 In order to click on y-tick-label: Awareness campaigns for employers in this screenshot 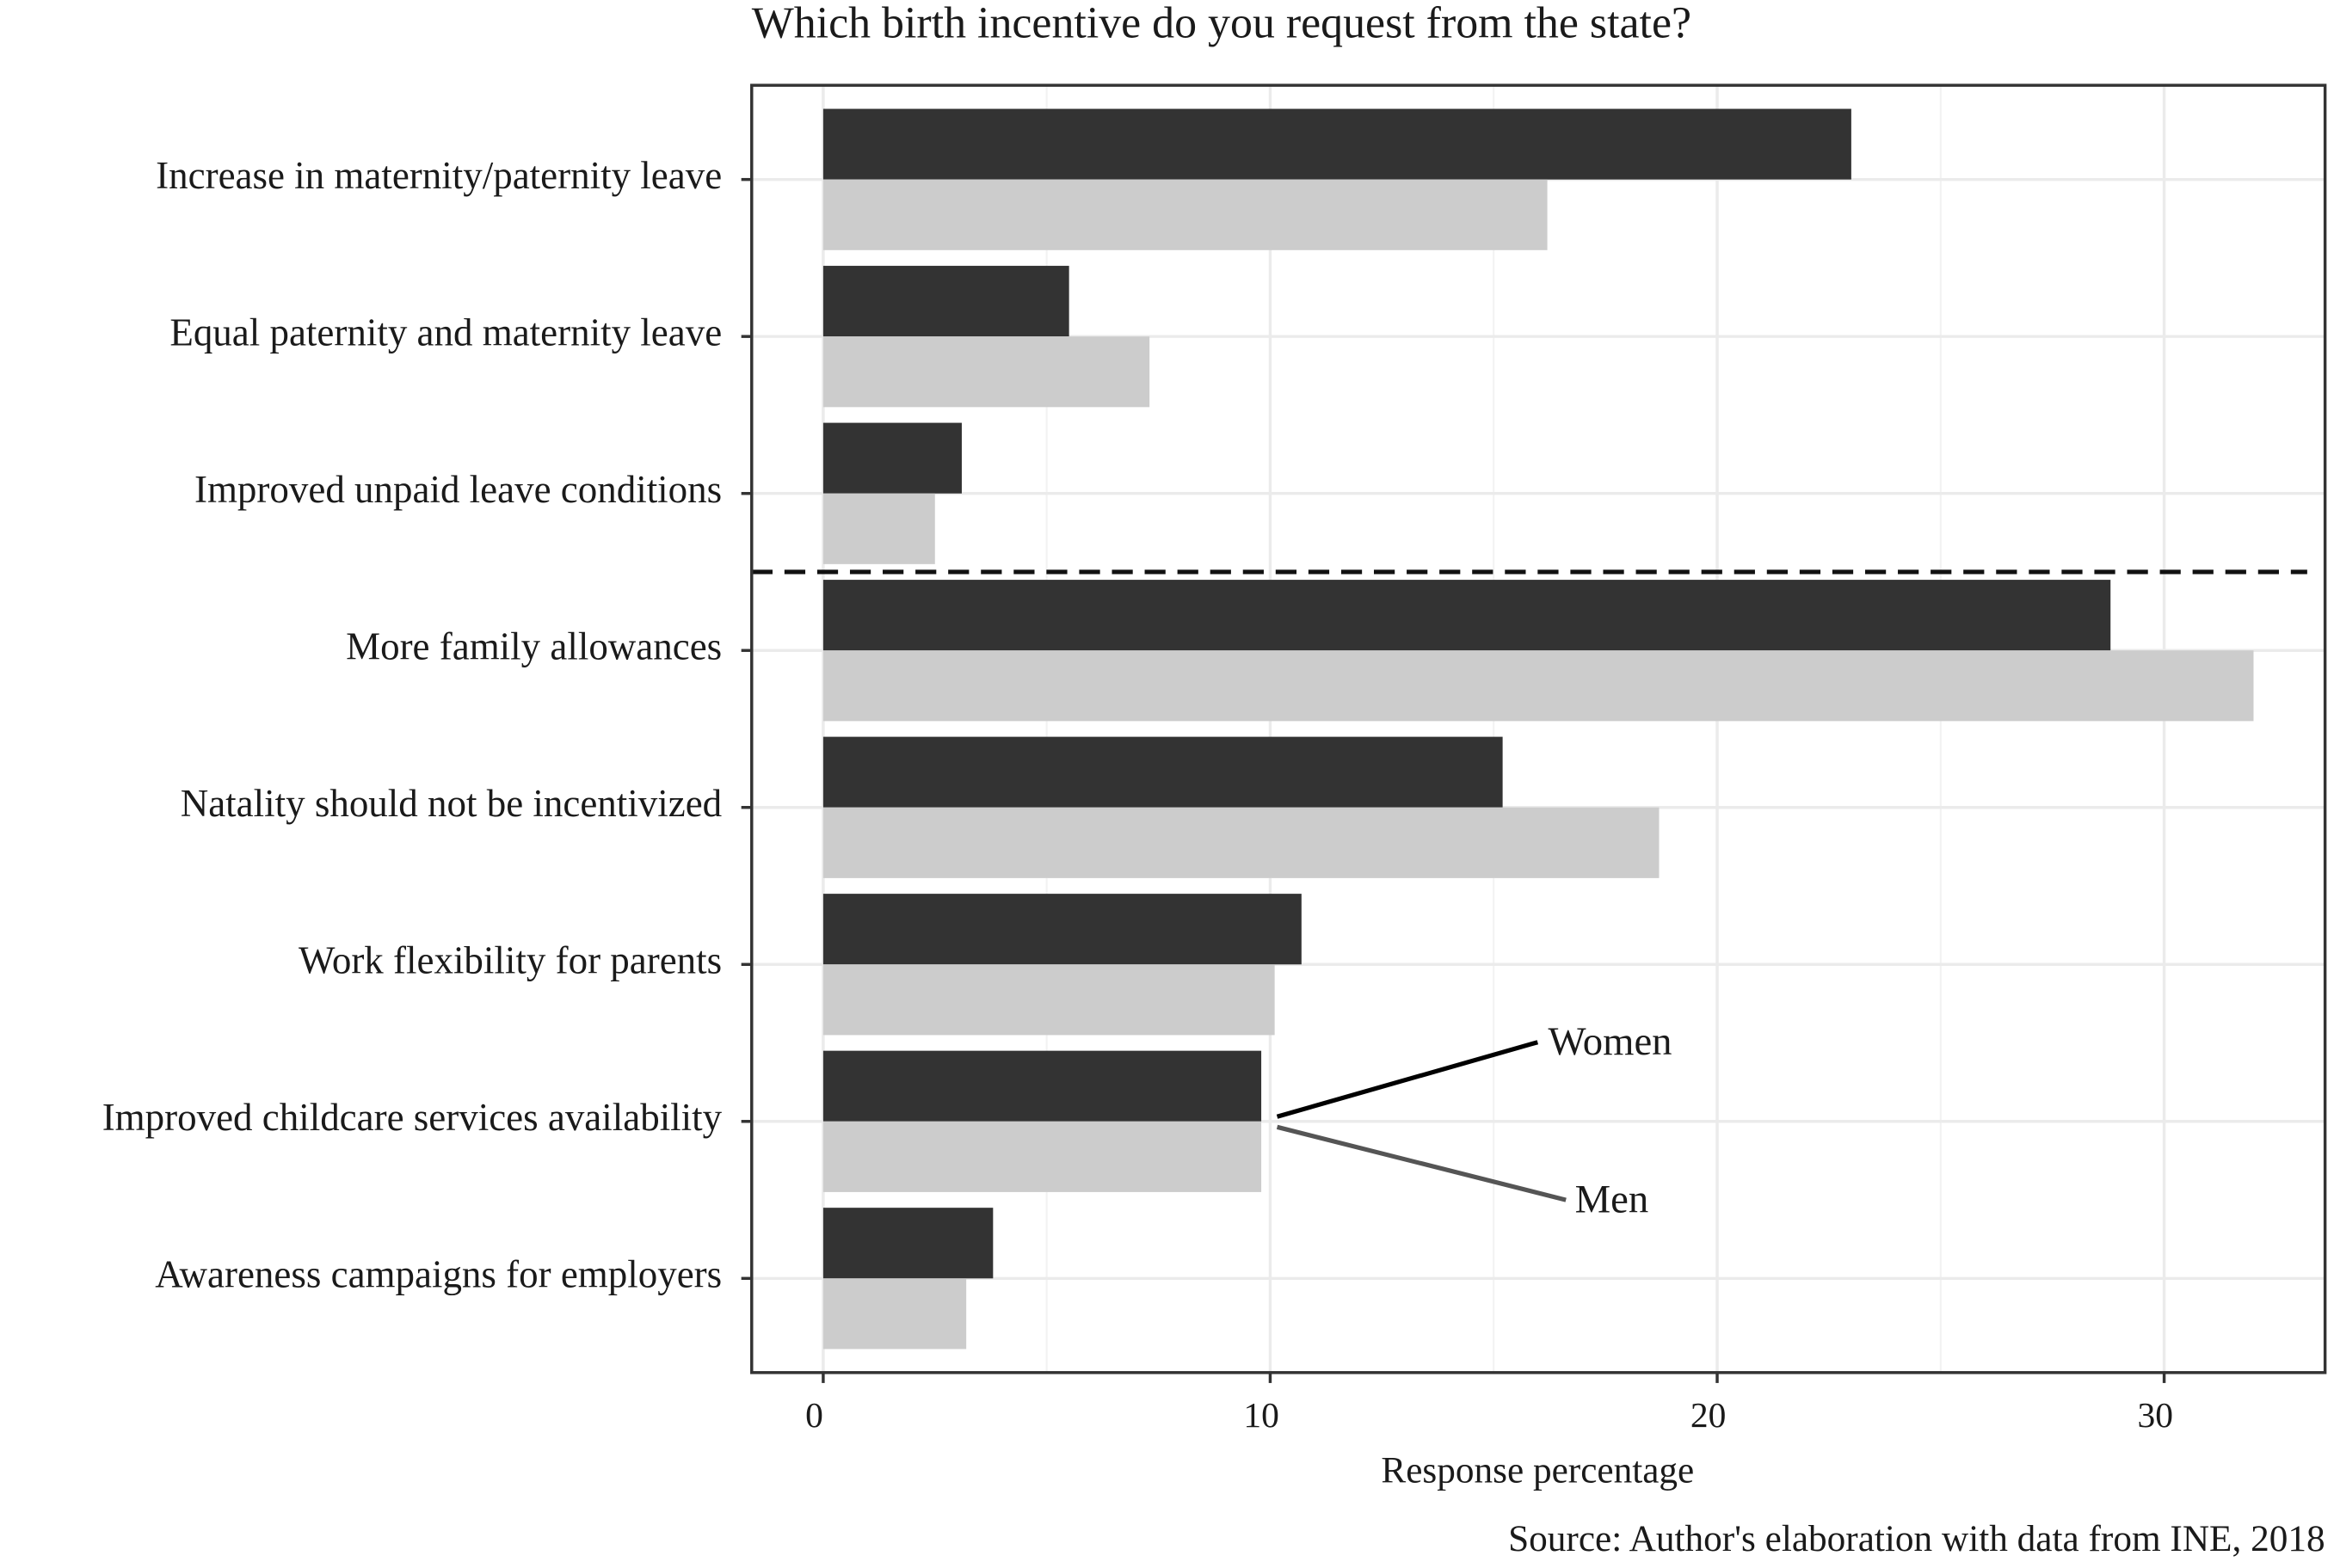, I will do `click(438, 1274)`.